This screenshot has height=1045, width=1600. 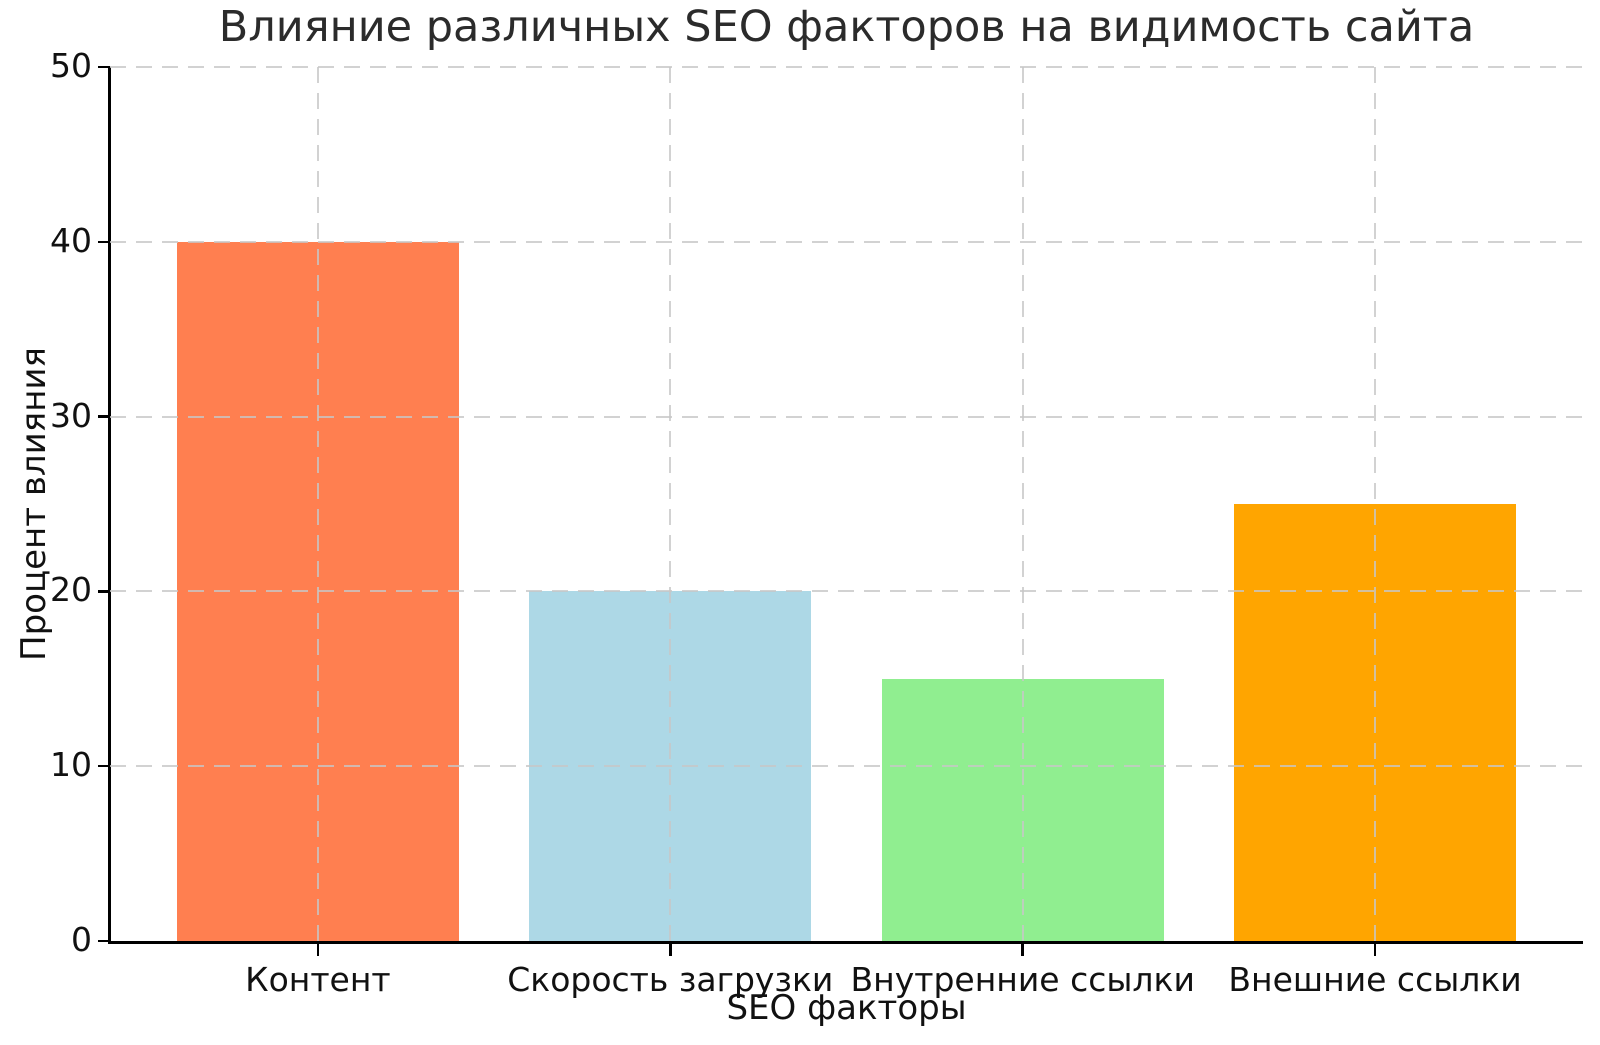 I want to click on y-tick-label-10: 10, so click(x=71, y=765).